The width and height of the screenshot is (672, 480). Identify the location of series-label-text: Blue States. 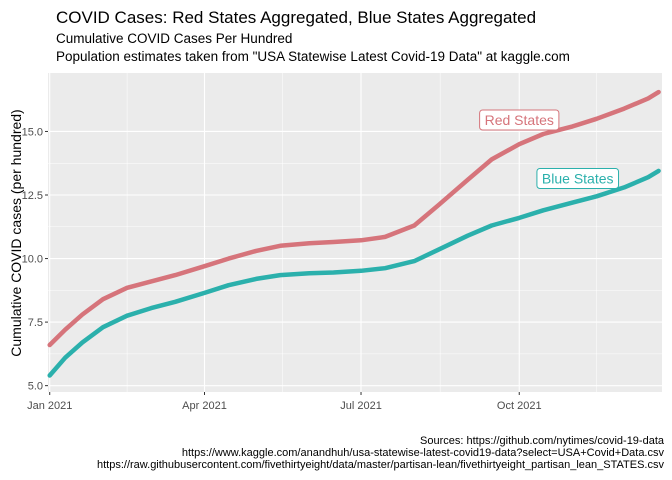
(578, 178).